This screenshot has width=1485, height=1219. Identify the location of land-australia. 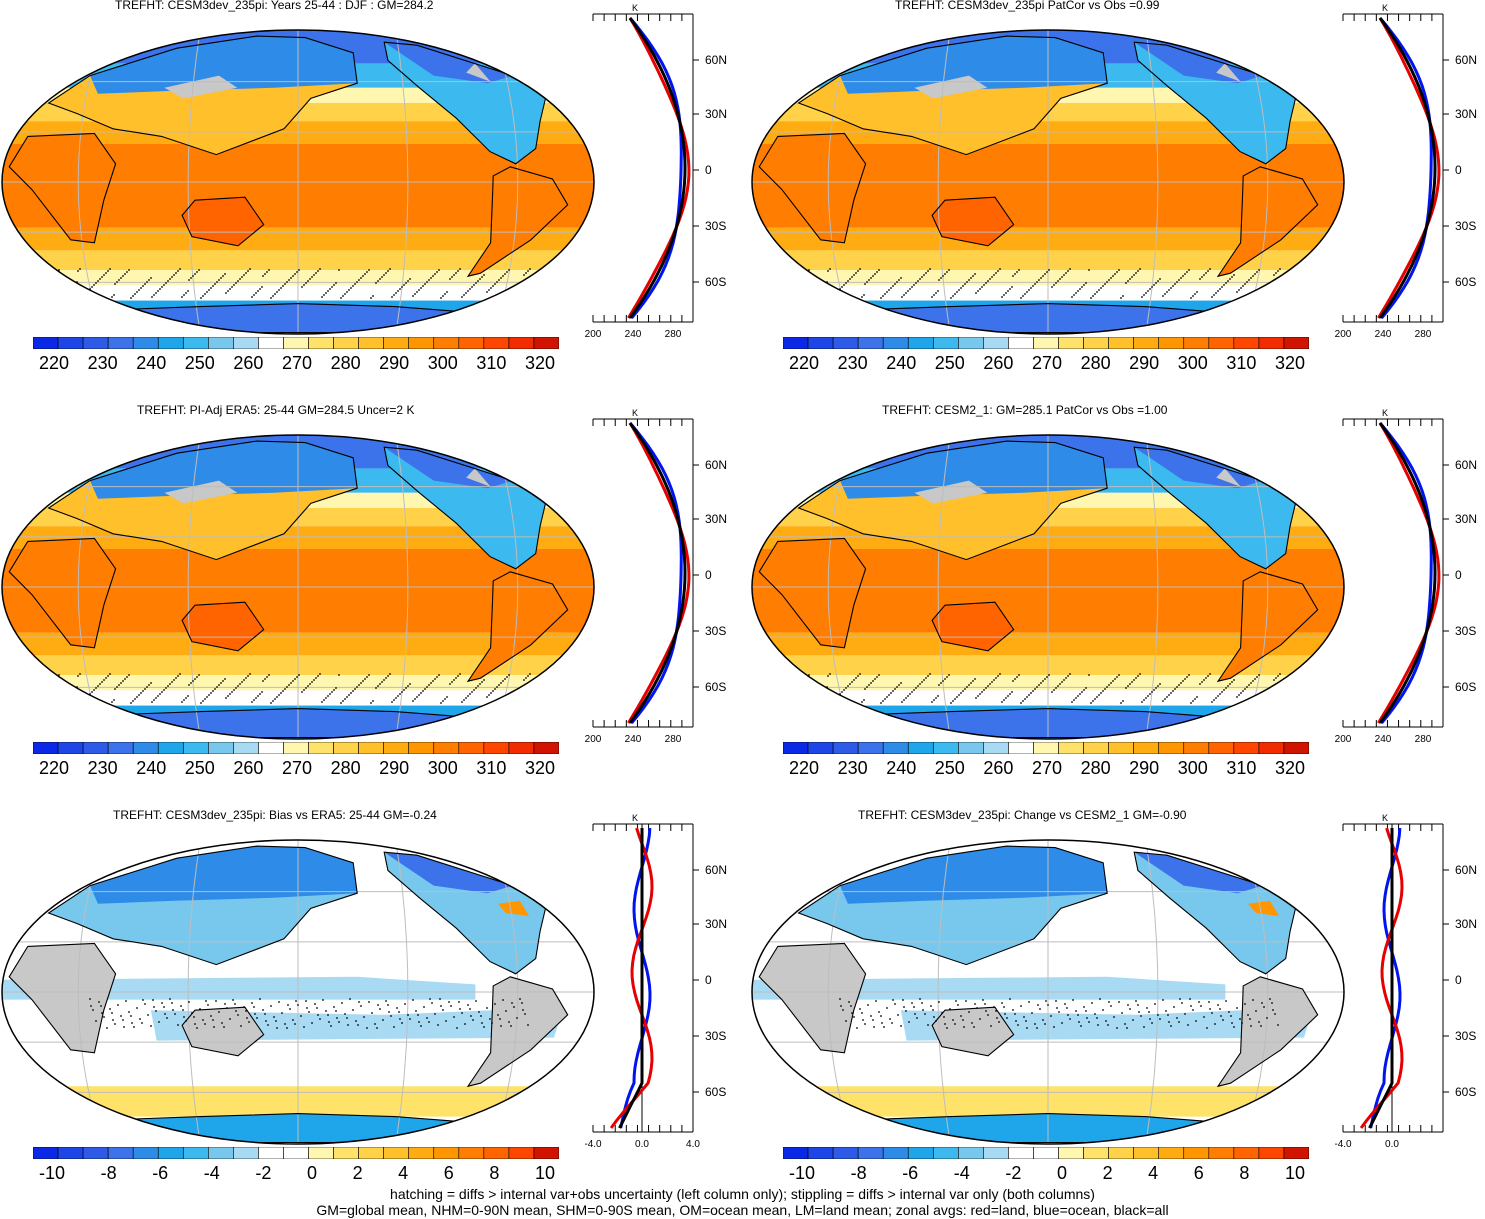
(973, 221).